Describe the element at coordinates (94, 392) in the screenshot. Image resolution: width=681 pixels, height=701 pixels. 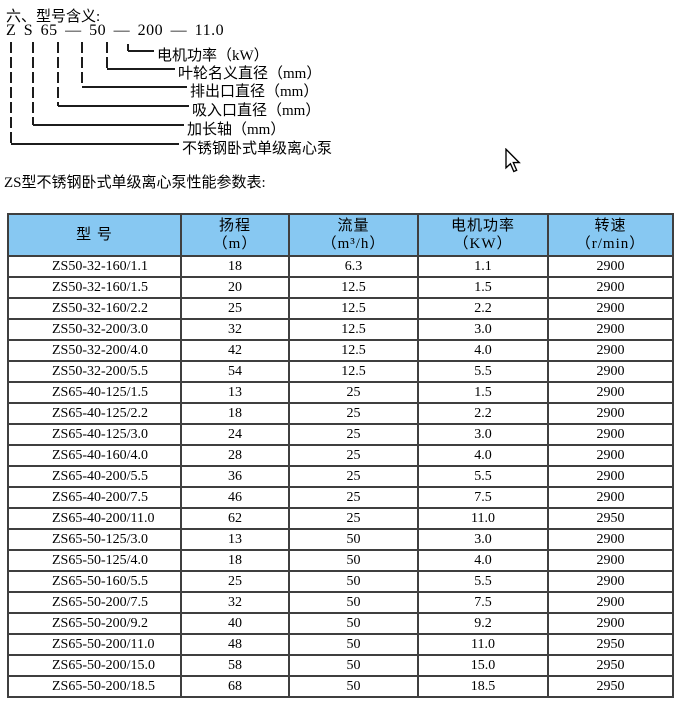
I see `table-cell: ZS65-40-125/1.5` at that location.